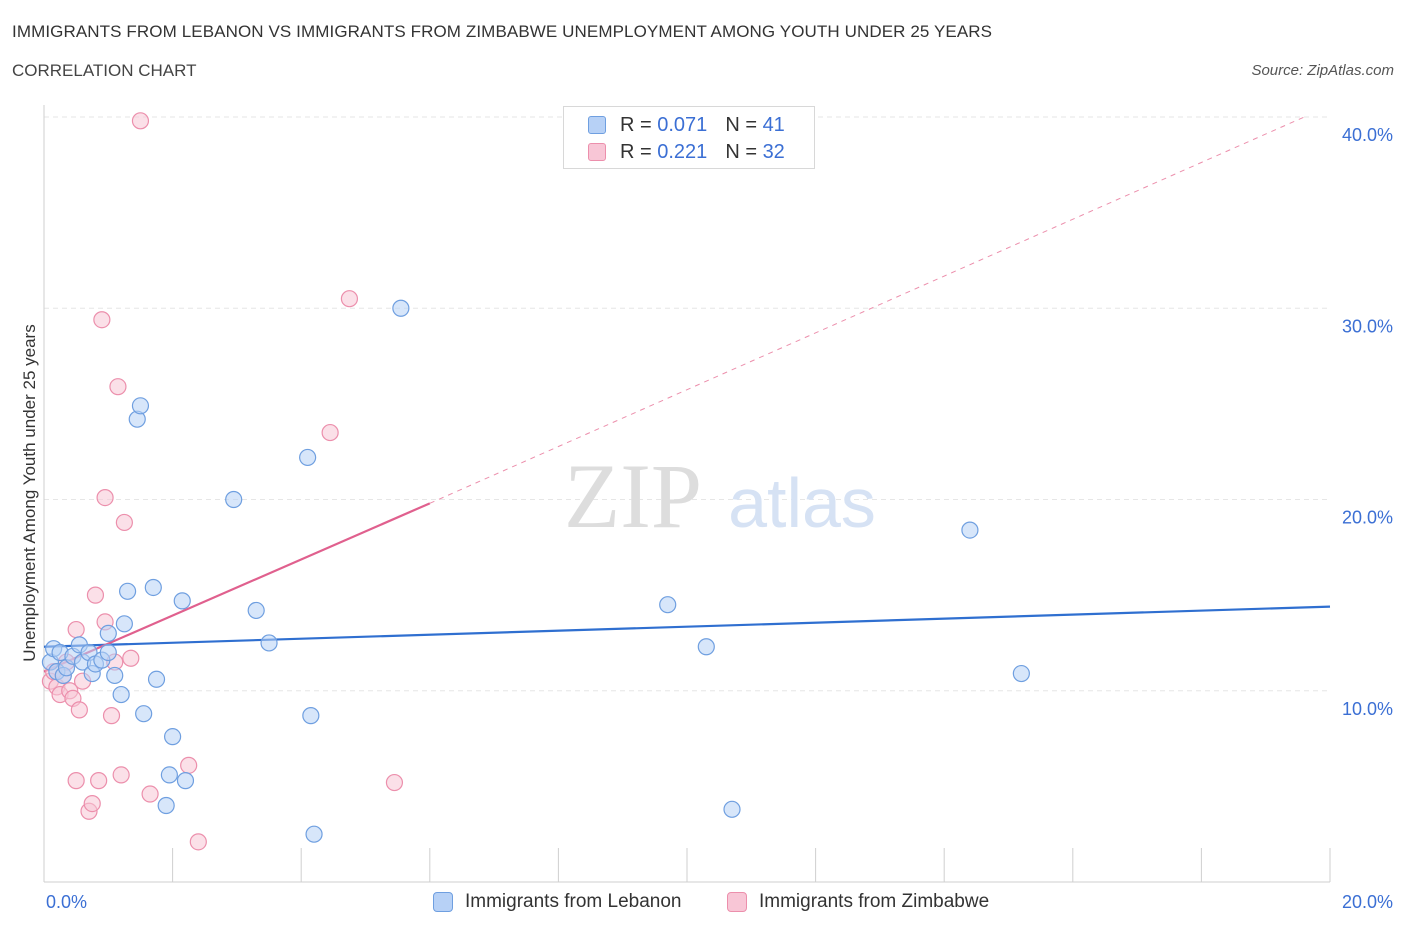  What do you see at coordinates (687, 626) in the screenshot?
I see `lebanon-trend-line` at bounding box center [687, 626].